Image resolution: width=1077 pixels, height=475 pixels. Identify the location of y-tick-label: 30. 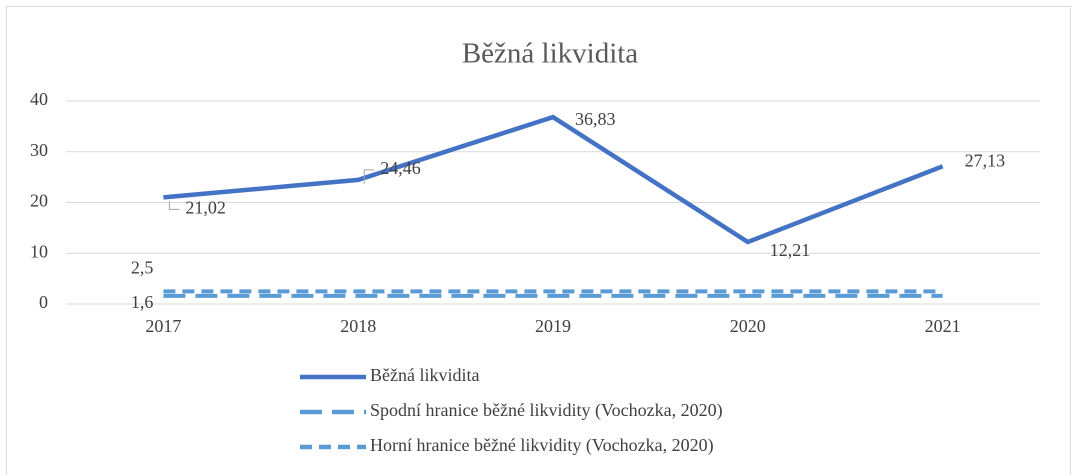
(39, 150).